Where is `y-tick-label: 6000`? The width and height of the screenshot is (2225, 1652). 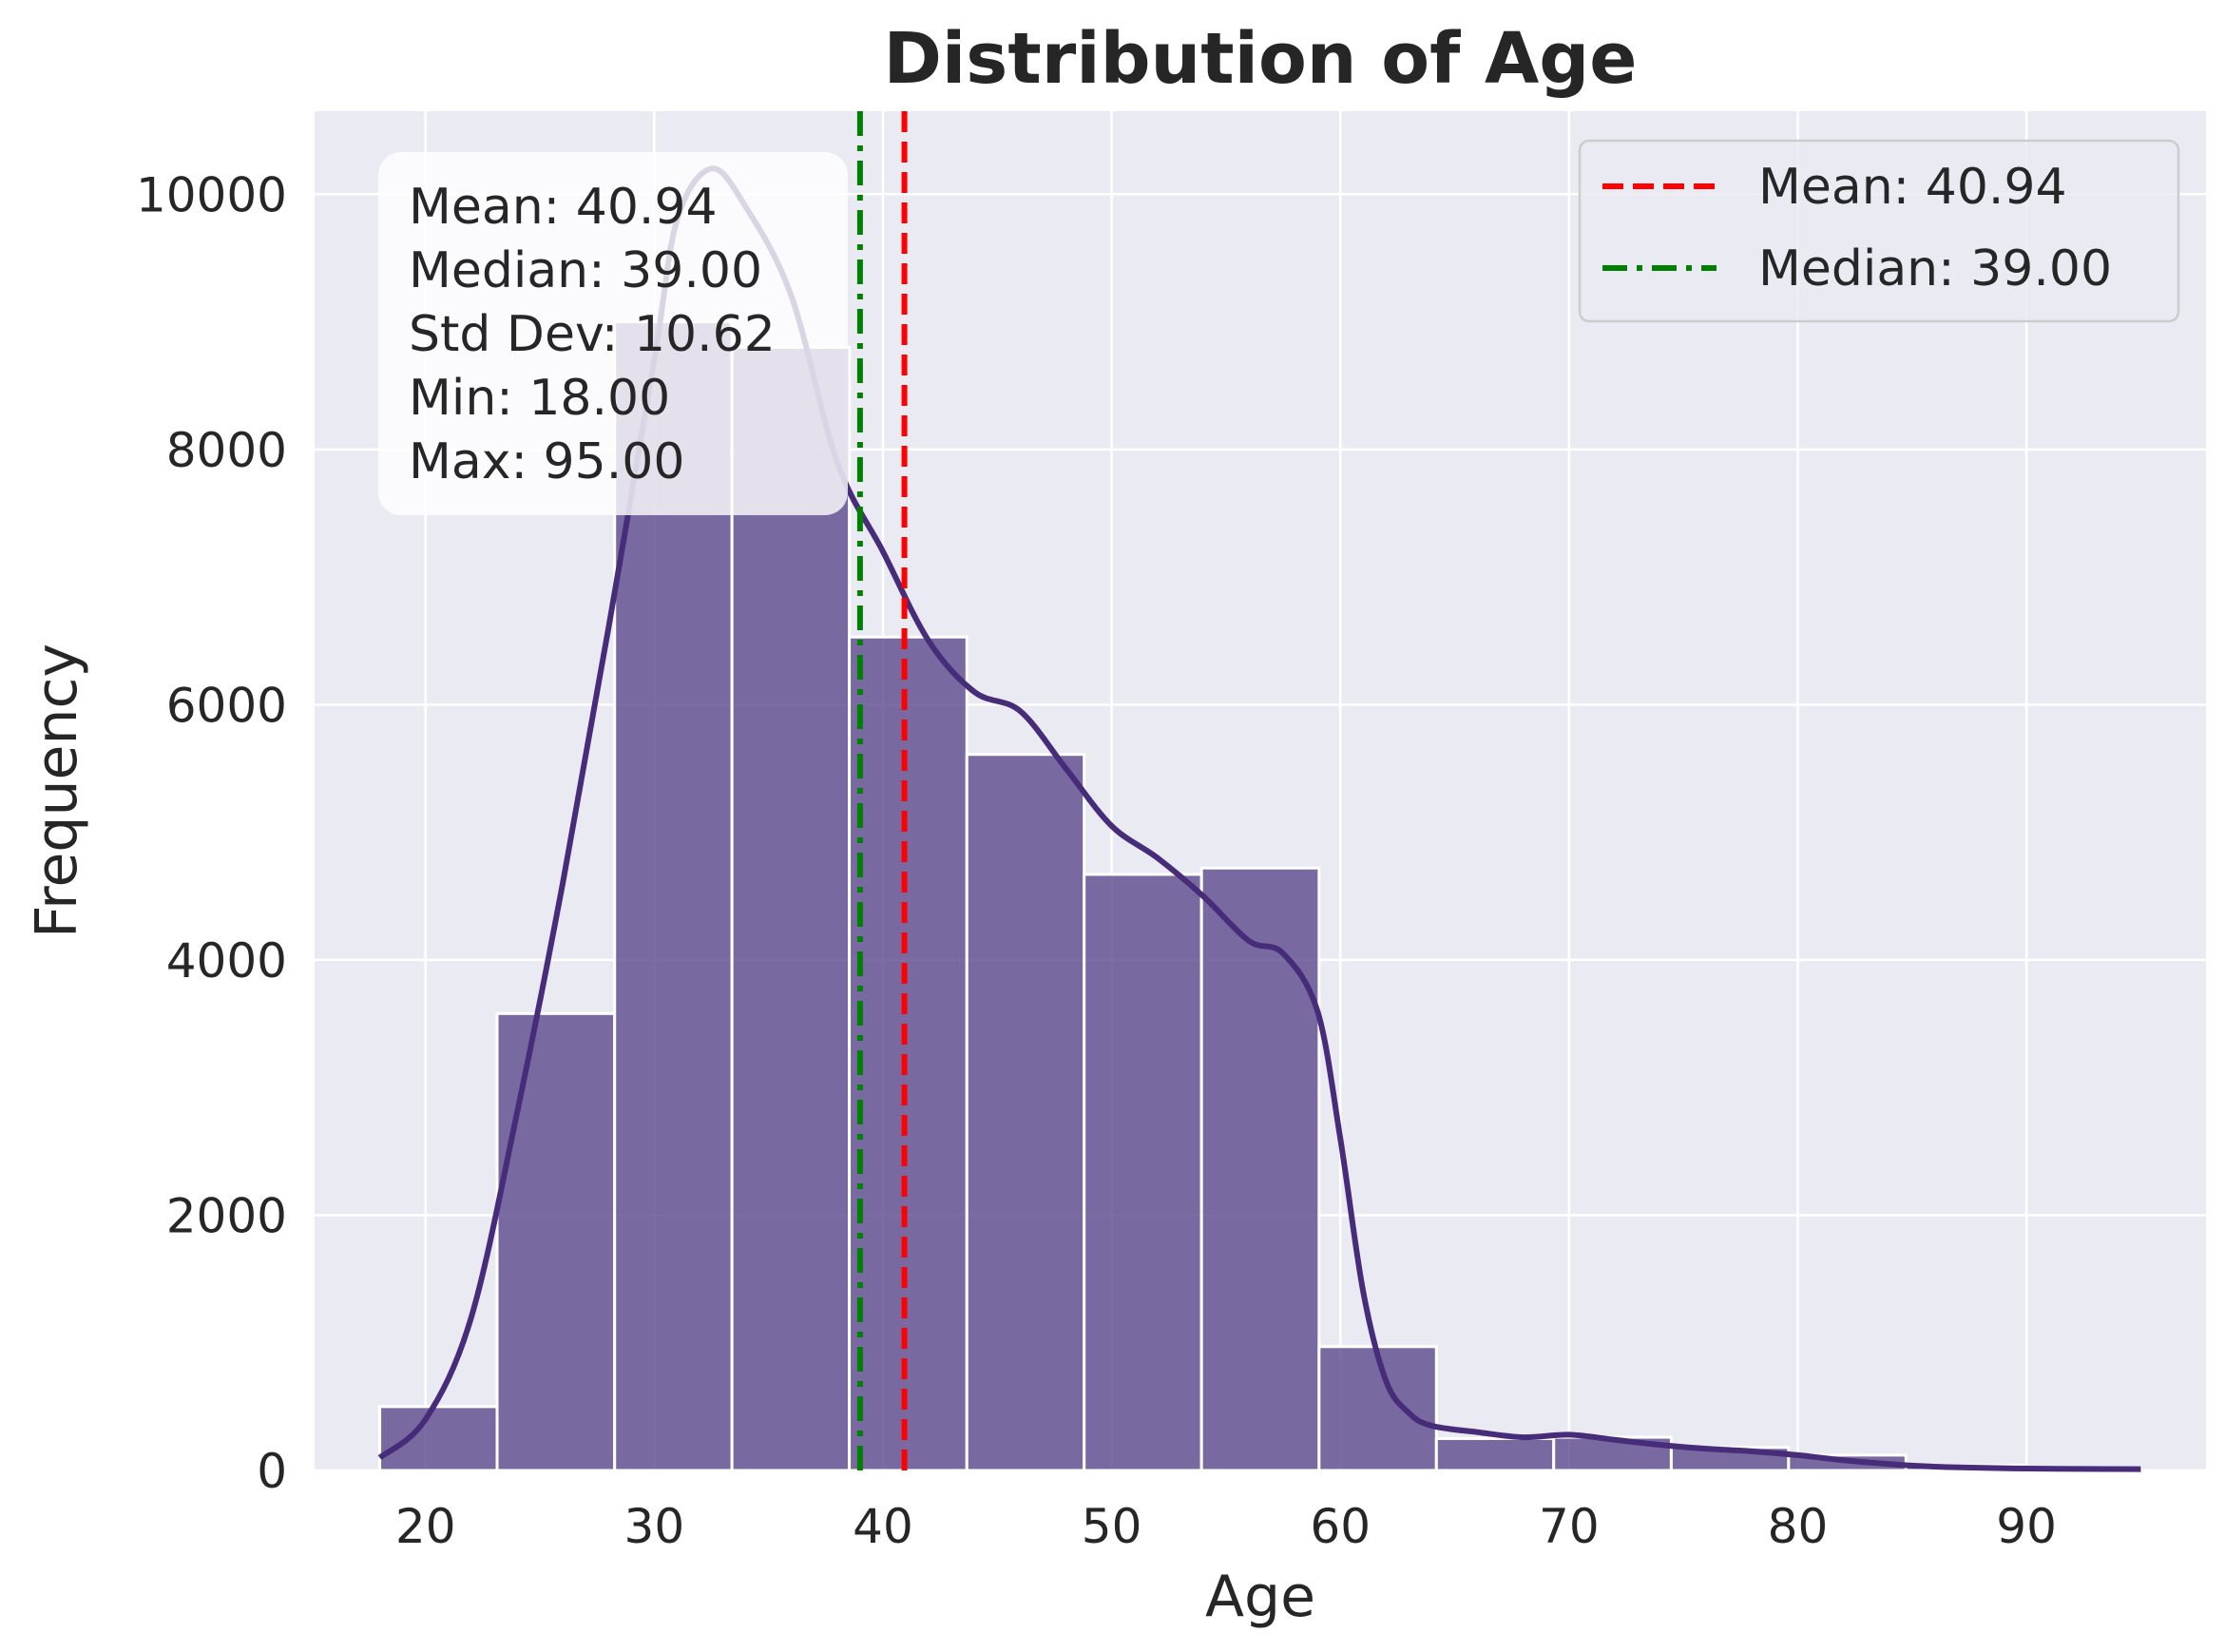 y-tick-label: 6000 is located at coordinates (226, 705).